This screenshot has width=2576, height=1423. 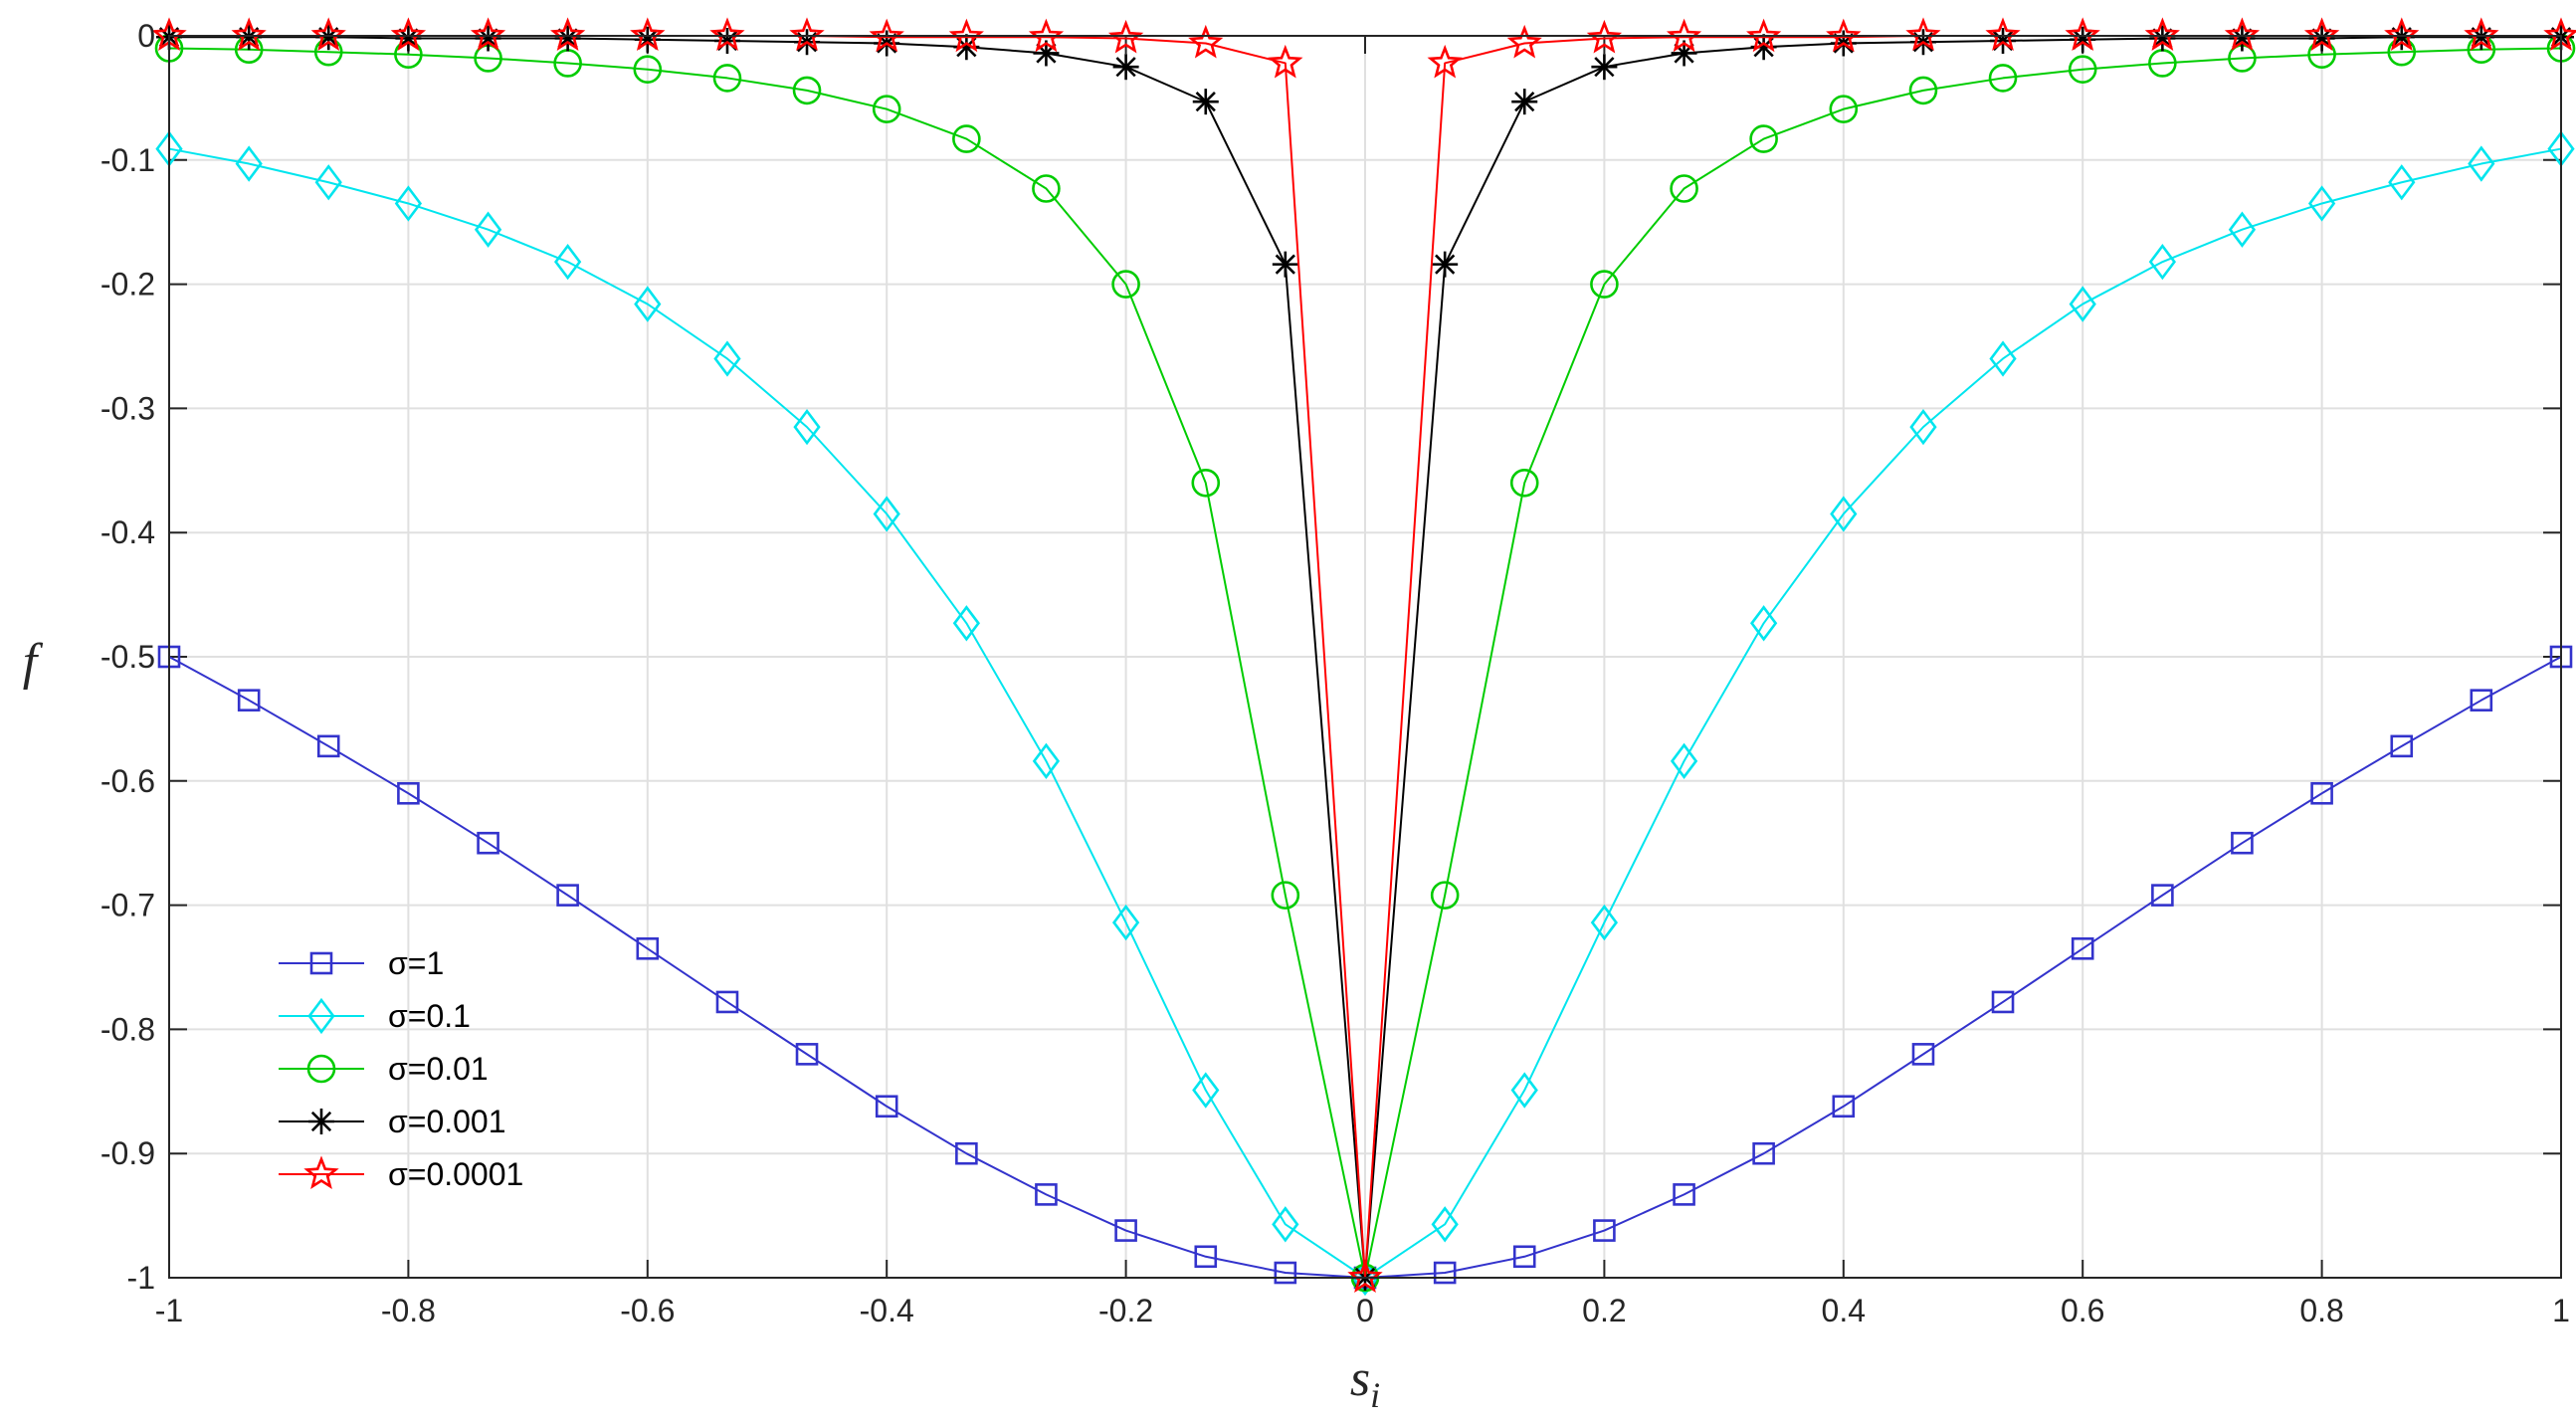 What do you see at coordinates (429, 1016) in the screenshot?
I see `legend-label: σ=0.1` at bounding box center [429, 1016].